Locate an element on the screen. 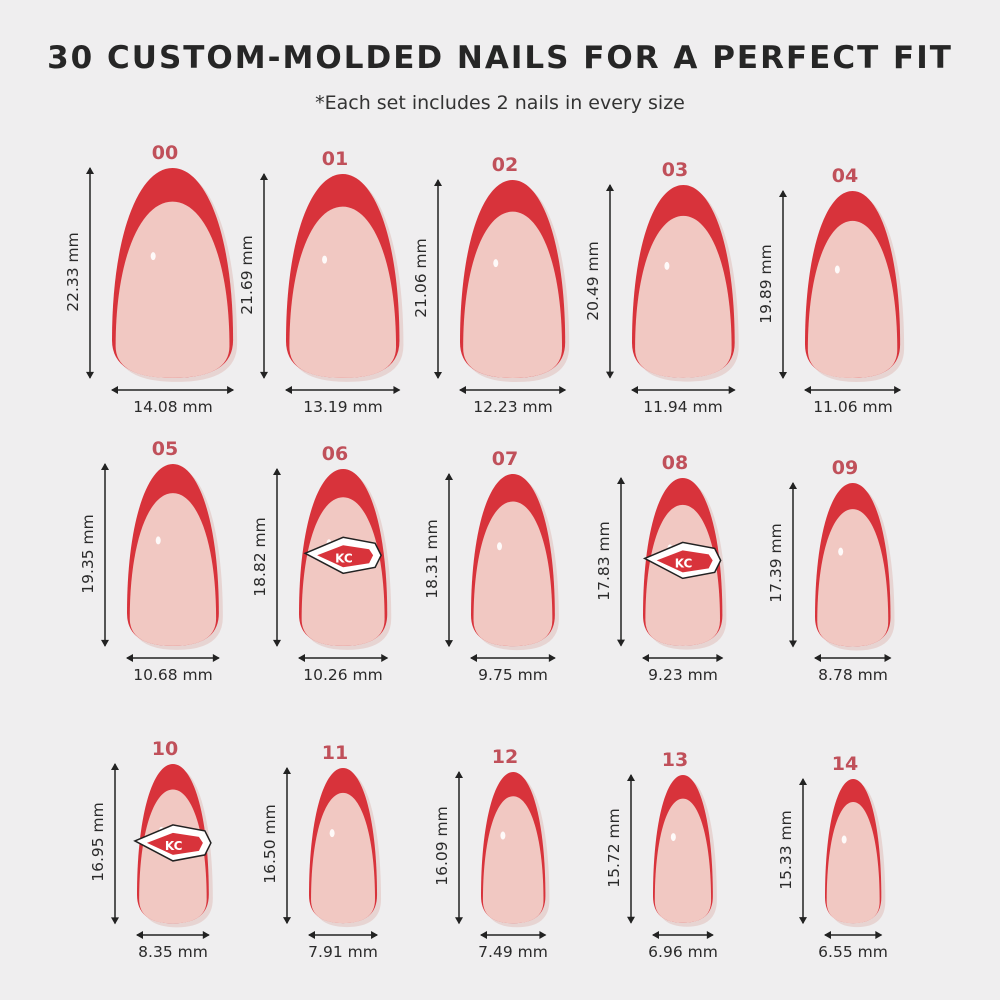  height-measurement: 17.83 mm is located at coordinates (604, 561).